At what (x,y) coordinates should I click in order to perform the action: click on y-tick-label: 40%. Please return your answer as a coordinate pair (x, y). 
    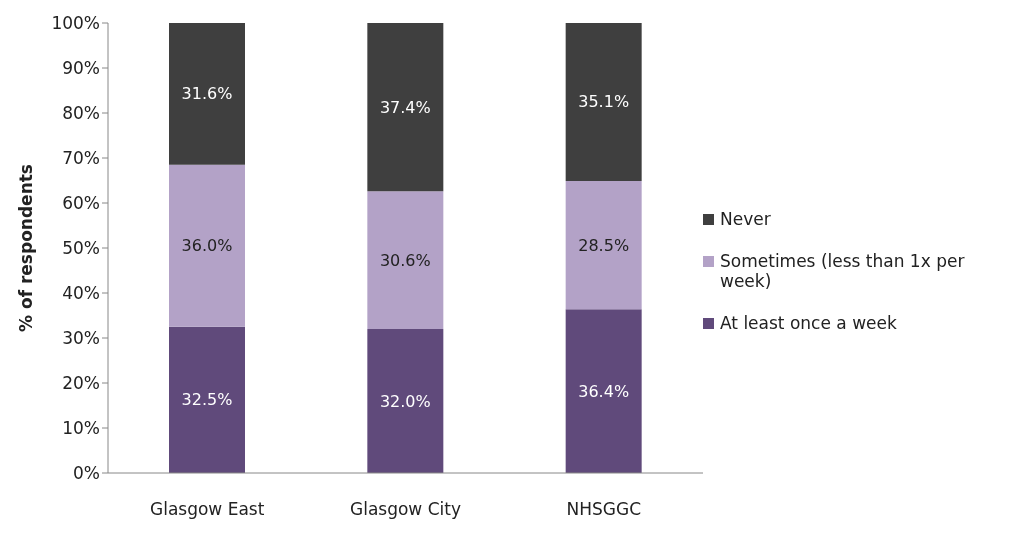
    Looking at the image, I should click on (81, 293).